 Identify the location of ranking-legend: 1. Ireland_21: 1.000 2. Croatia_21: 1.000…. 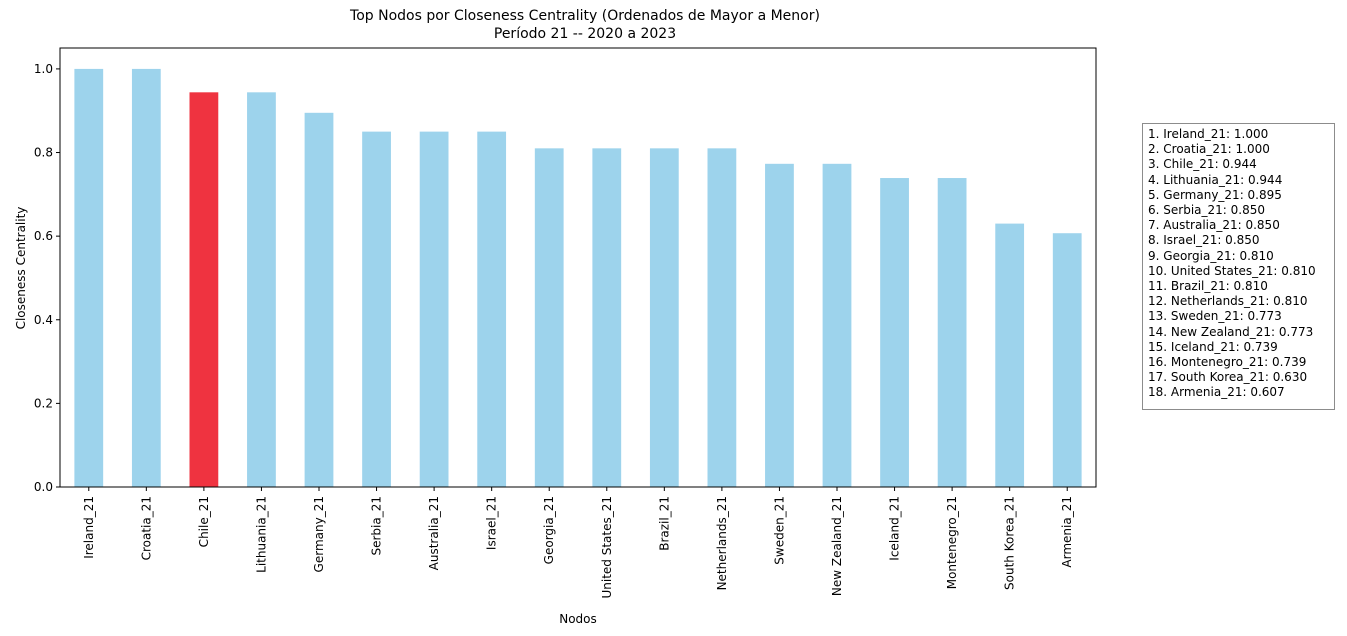
(1238, 266).